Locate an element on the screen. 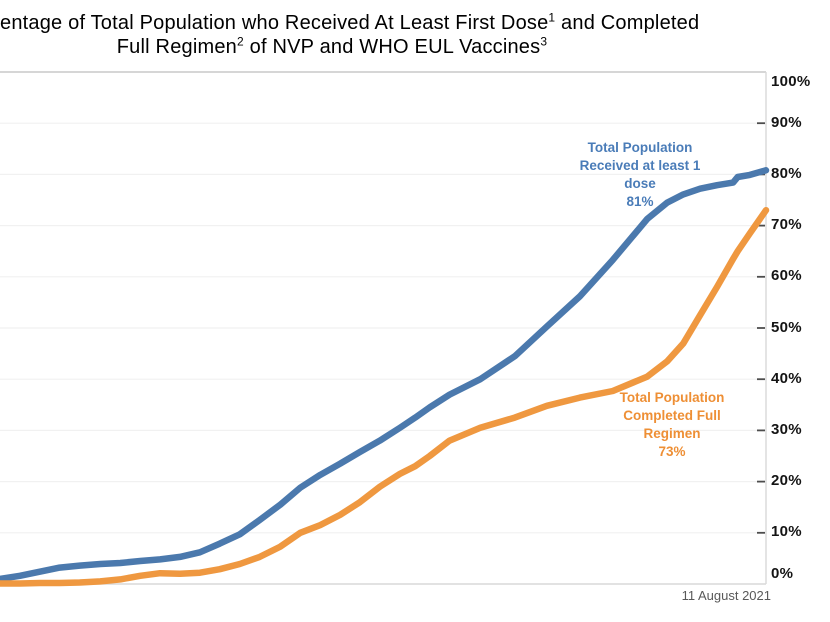 Image resolution: width=830 pixels, height=622 pixels. y-axis-label: 100% is located at coordinates (791, 81).